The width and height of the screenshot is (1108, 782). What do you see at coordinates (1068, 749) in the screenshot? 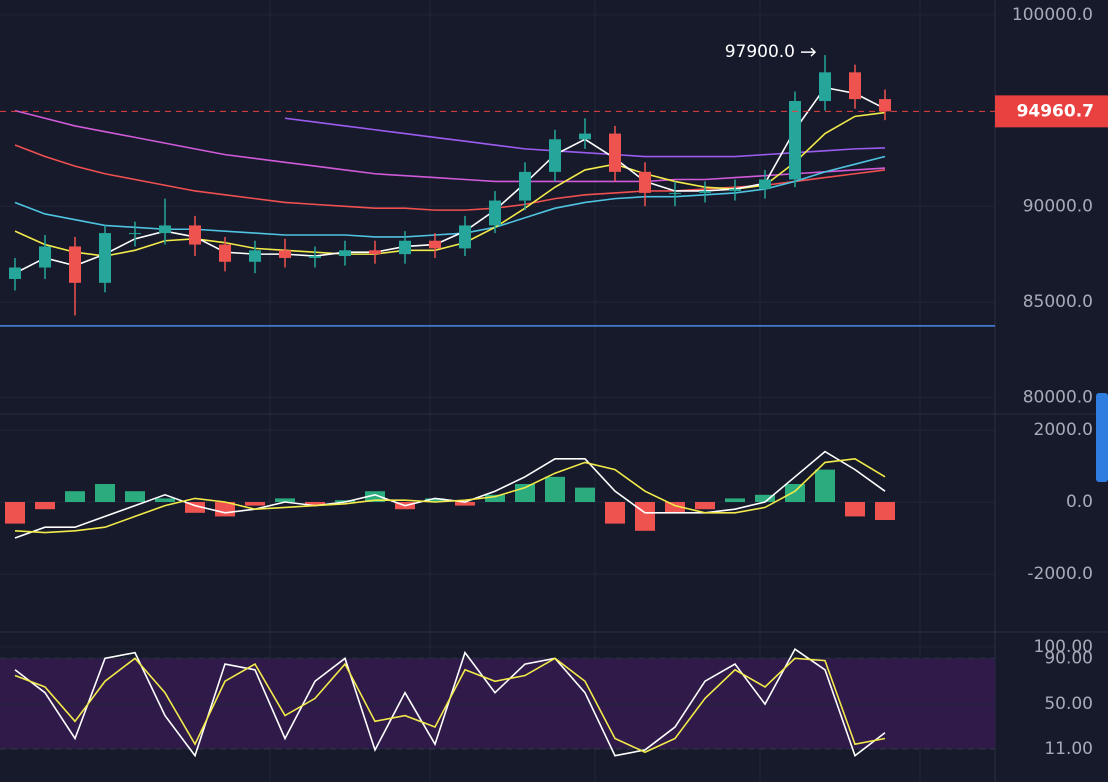
I see `y-tick-label: 11.00` at bounding box center [1068, 749].